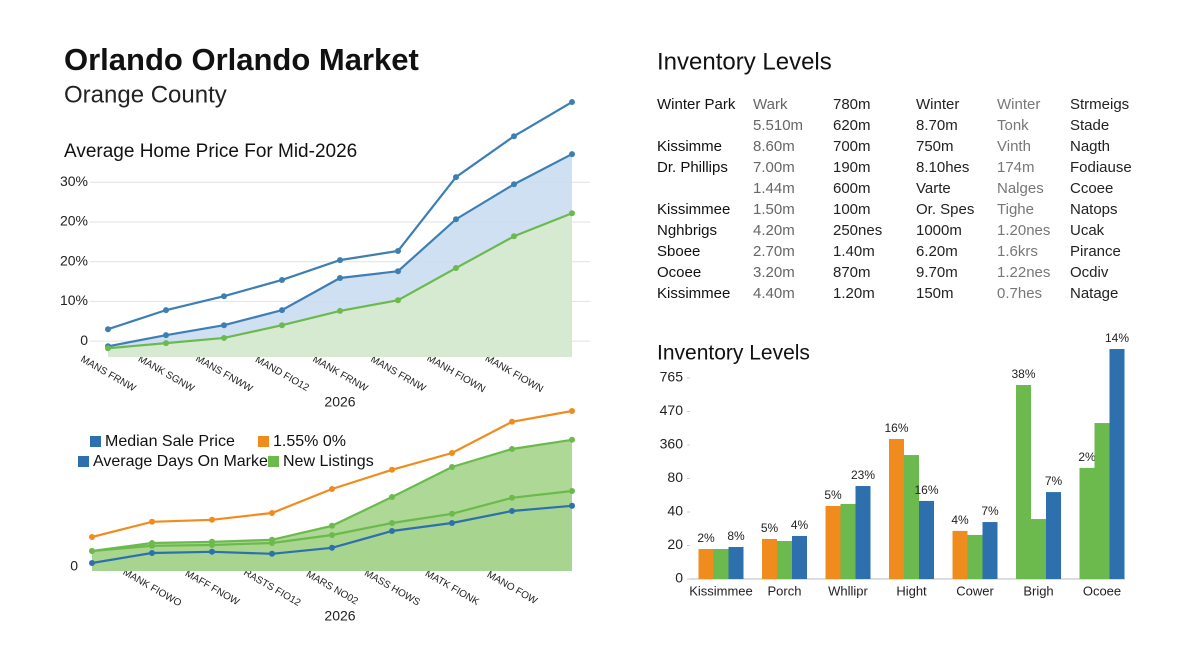 This screenshot has width=1200, height=654. Describe the element at coordinates (852, 209) in the screenshot. I see `table-cell: 100m` at that location.